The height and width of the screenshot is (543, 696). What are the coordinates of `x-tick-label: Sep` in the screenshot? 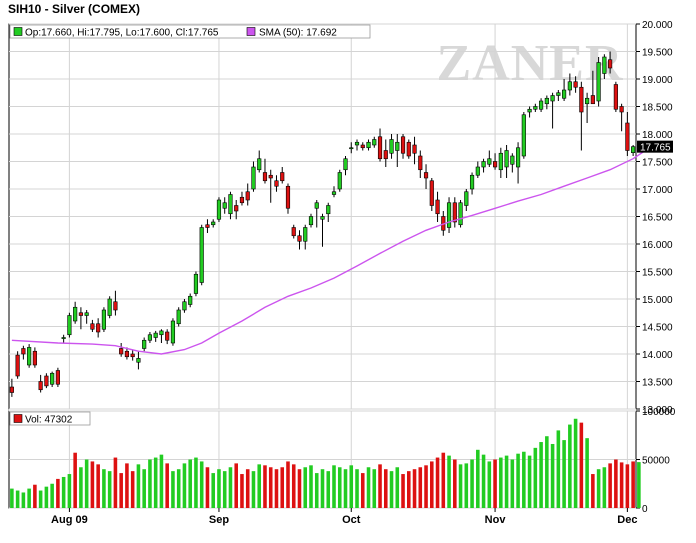 It's located at (219, 520).